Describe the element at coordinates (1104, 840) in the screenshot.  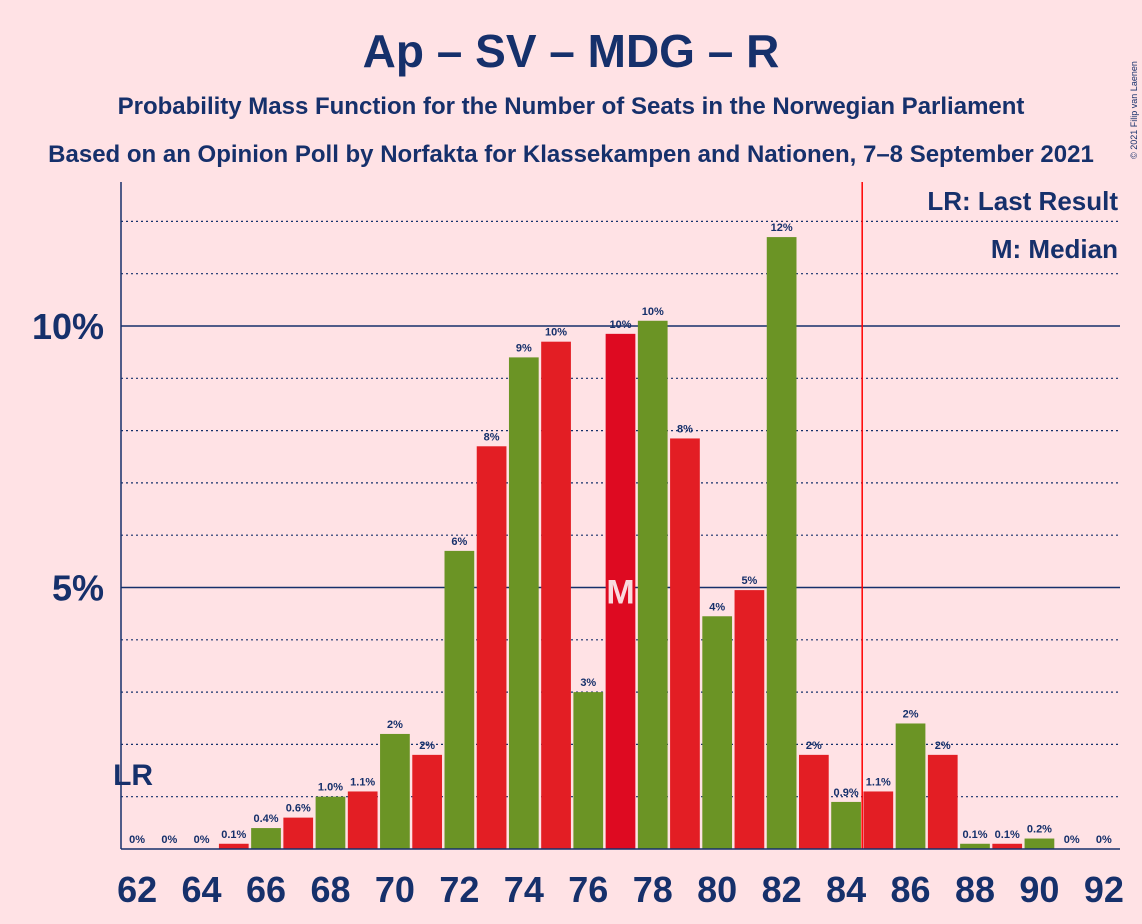
I see `bar-label-92: 0%` at that location.